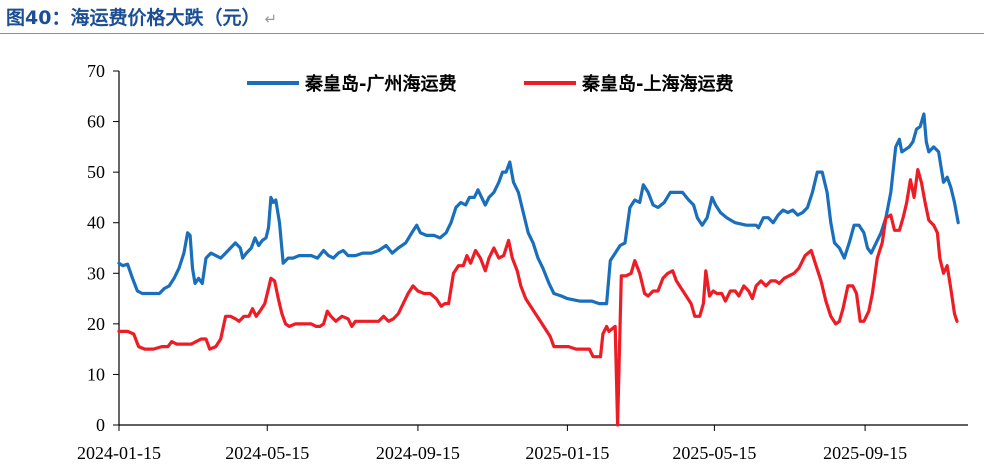 This screenshot has height=473, width=984. Describe the element at coordinates (492, 33) in the screenshot. I see `title-divider` at that location.